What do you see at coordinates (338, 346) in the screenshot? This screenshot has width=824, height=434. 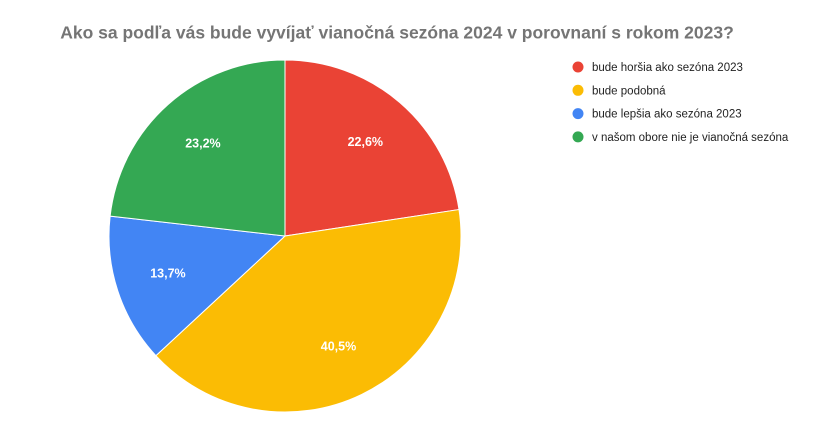 I see `slice-label: 40,5%` at bounding box center [338, 346].